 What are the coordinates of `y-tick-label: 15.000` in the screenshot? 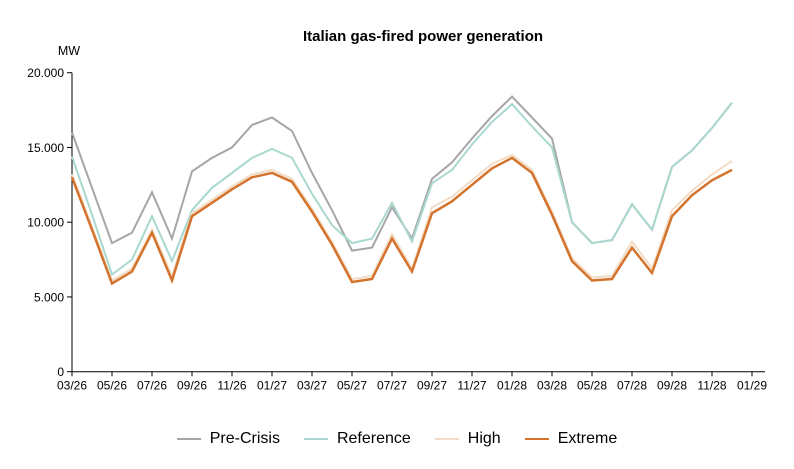 It's located at (45, 148).